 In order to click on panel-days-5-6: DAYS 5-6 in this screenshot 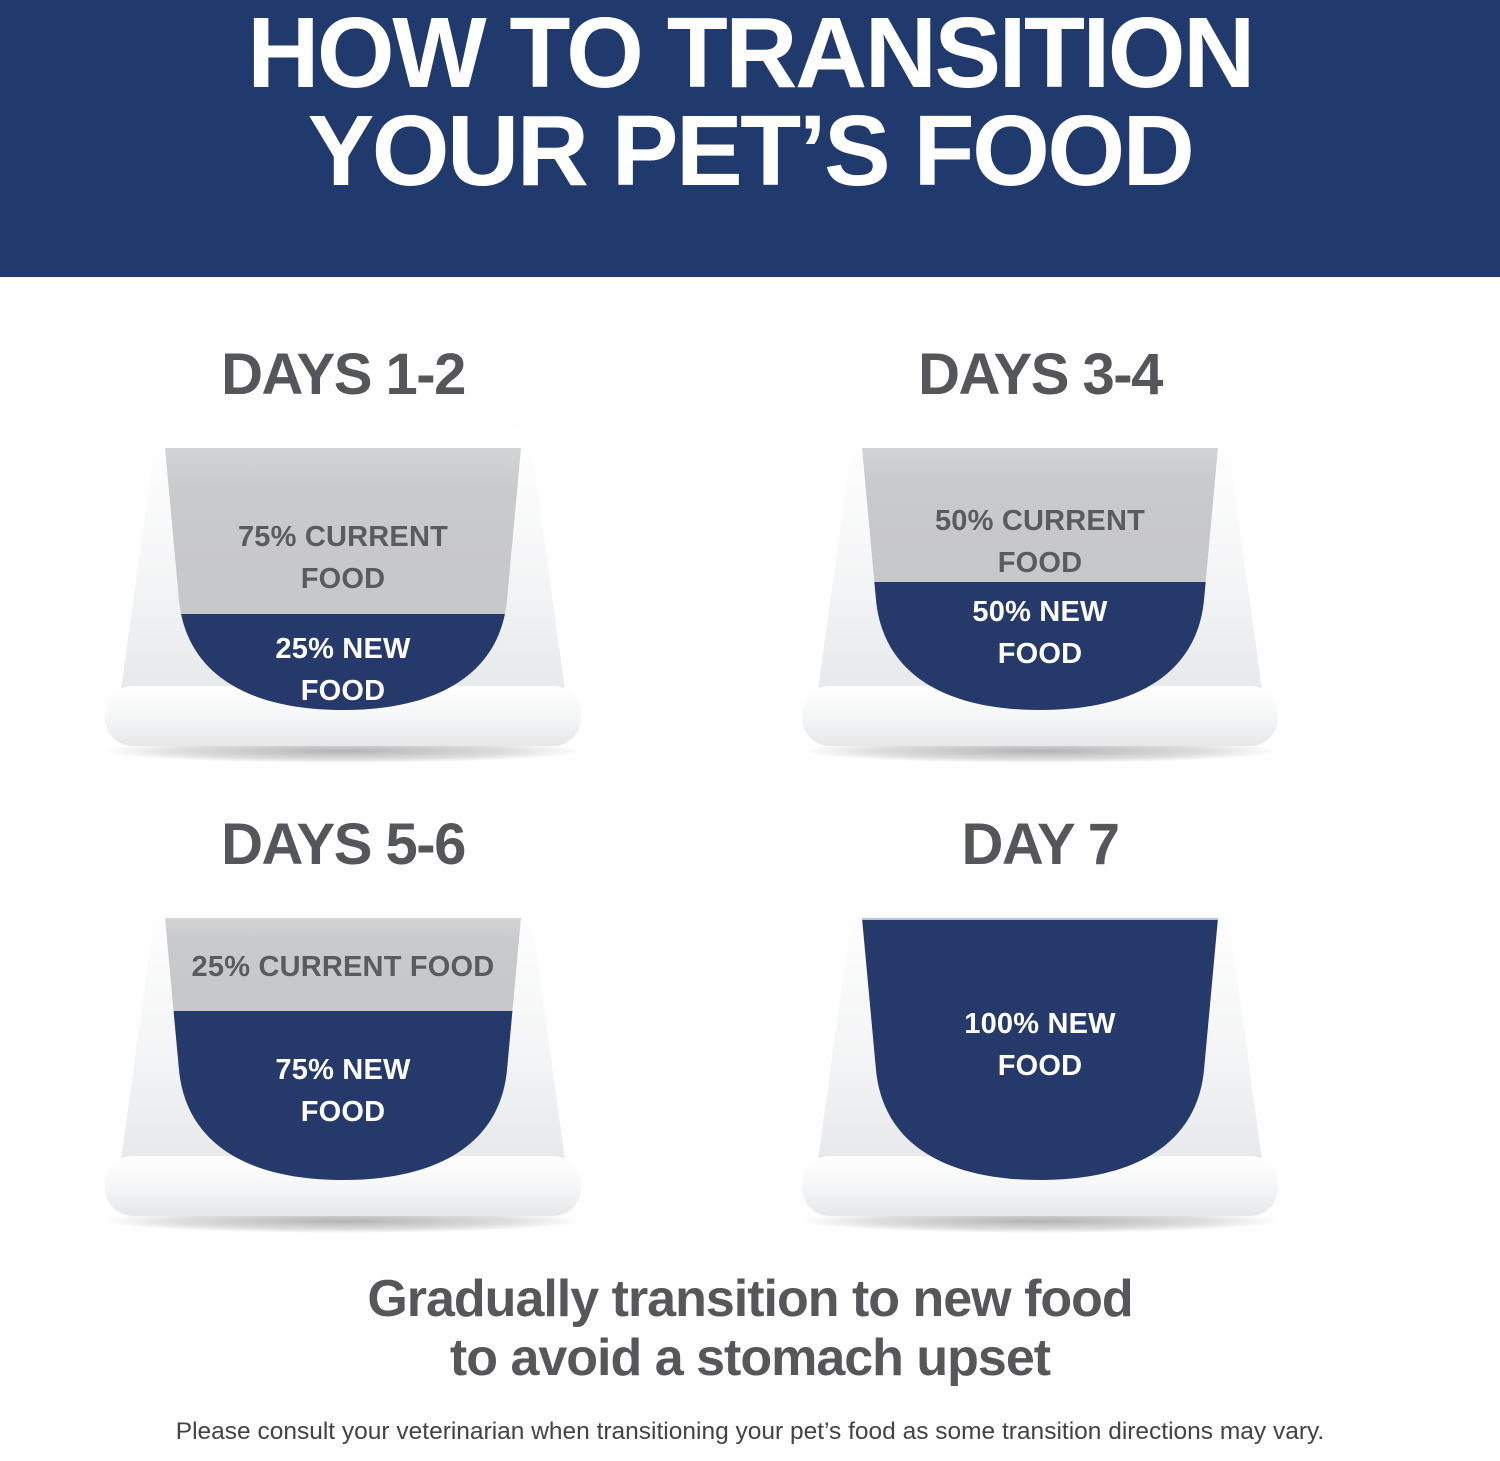, I will do `click(343, 1027)`.